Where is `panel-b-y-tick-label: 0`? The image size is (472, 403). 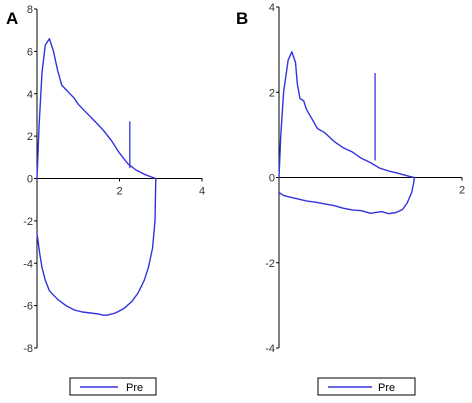
panel-b-y-tick-label: 0 is located at coordinates (272, 179).